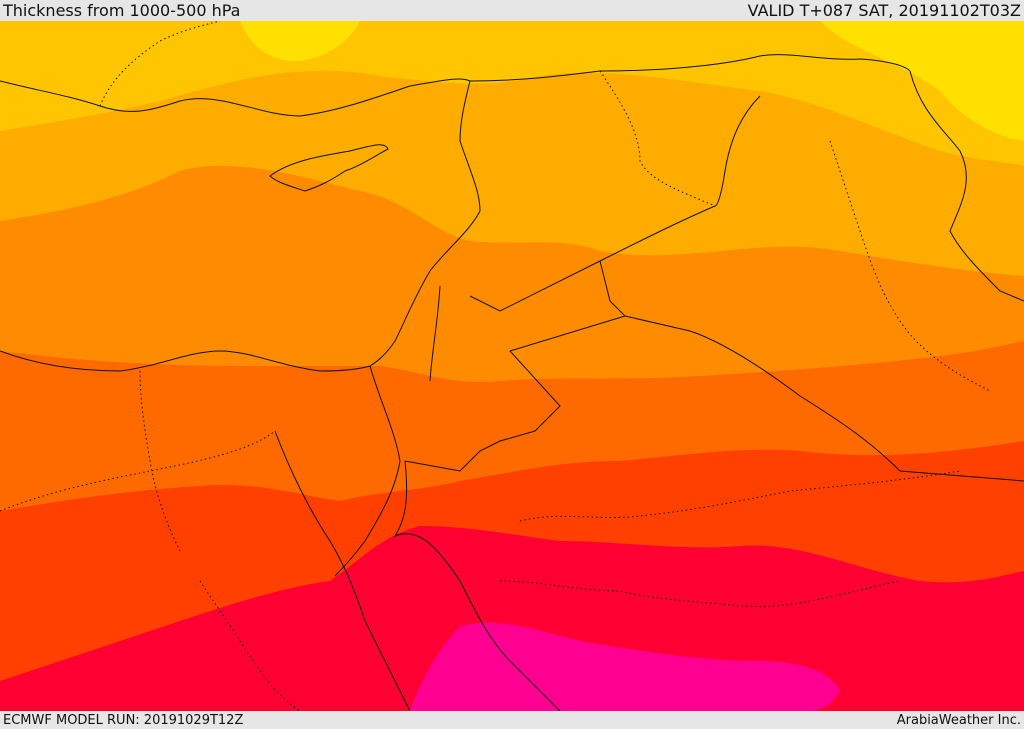  Describe the element at coordinates (966, 186) in the screenshot. I see `iraq-iran-border` at that location.